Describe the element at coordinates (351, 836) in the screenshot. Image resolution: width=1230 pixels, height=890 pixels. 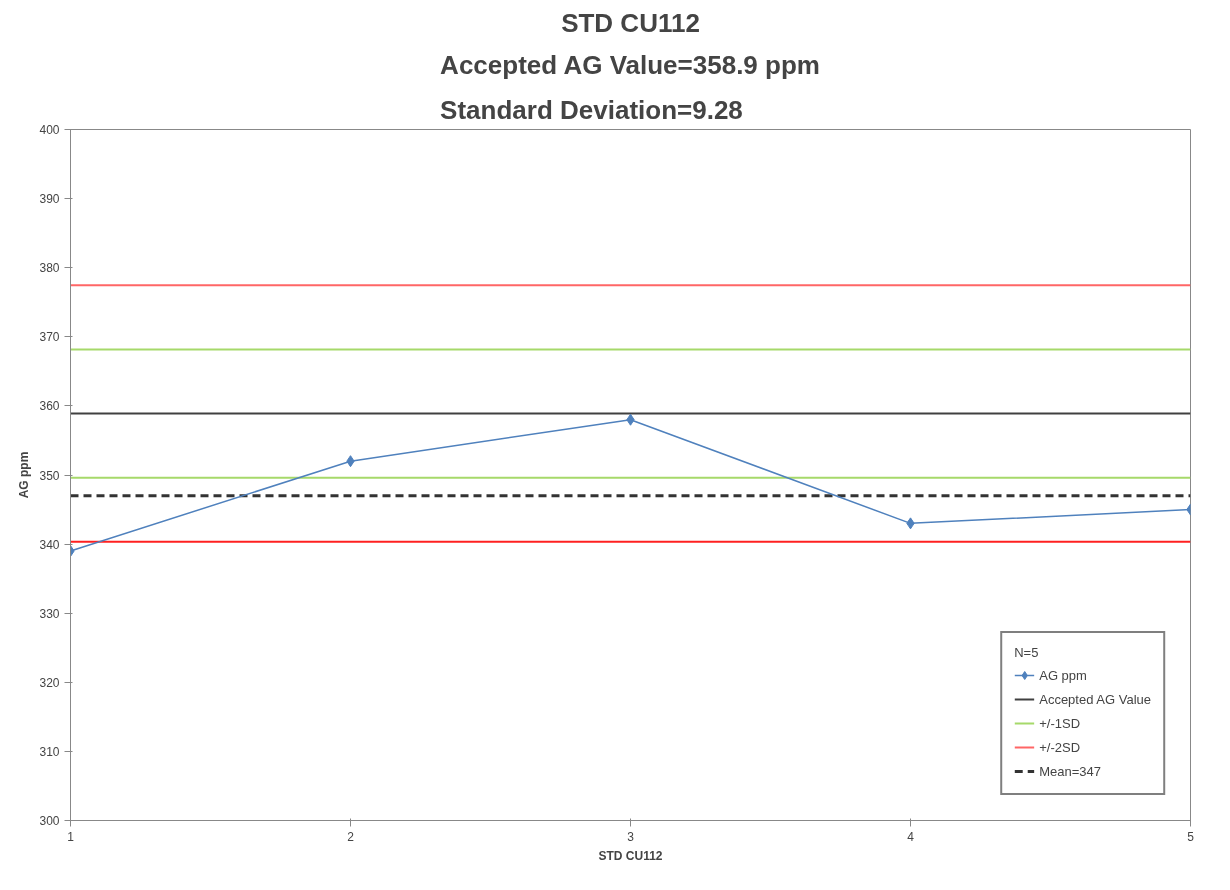
I see `x-tick-label: 2` at that location.